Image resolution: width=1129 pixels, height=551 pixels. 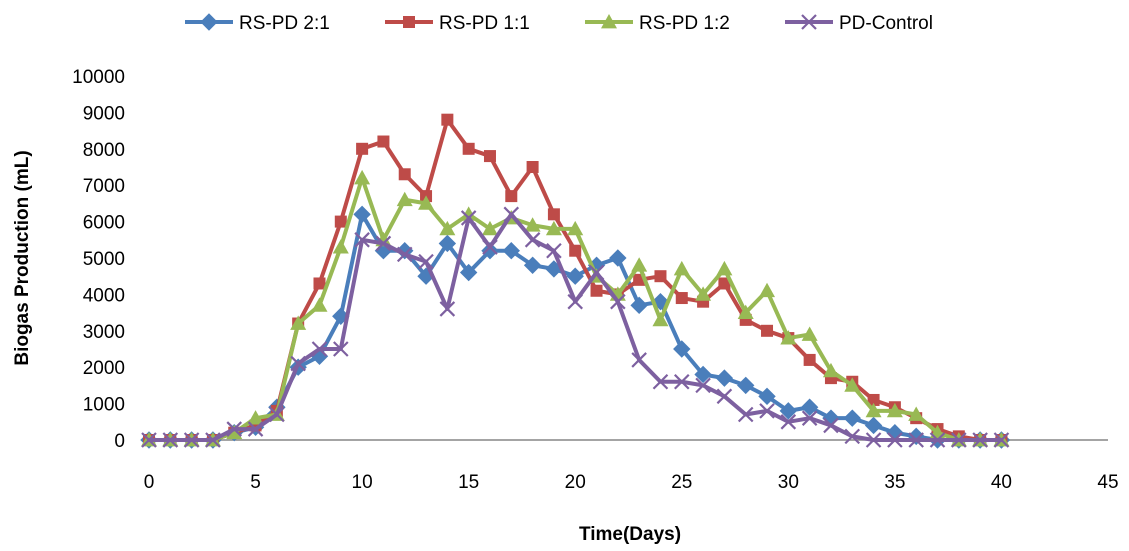 What do you see at coordinates (104, 259) in the screenshot?
I see `y-tick-label: 5000` at bounding box center [104, 259].